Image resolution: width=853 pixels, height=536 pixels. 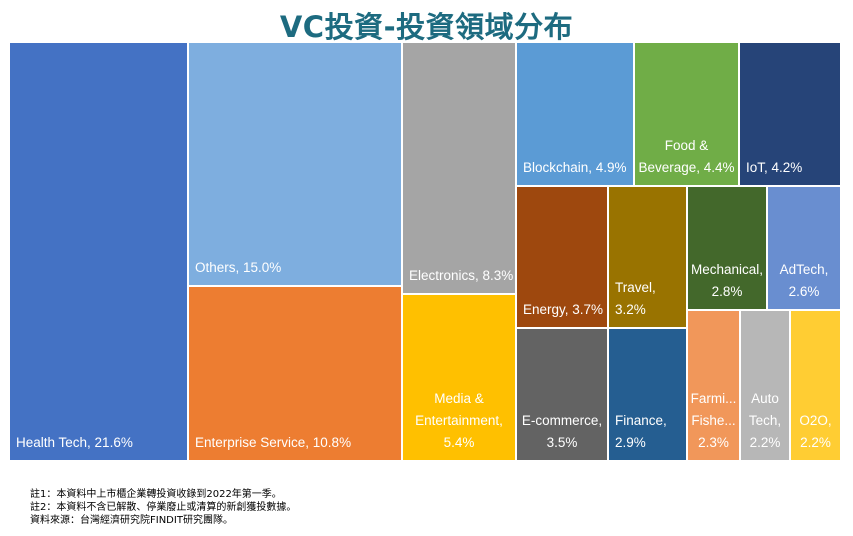 I want to click on treemap-tile: IoT, 4.2%, so click(x=791, y=115).